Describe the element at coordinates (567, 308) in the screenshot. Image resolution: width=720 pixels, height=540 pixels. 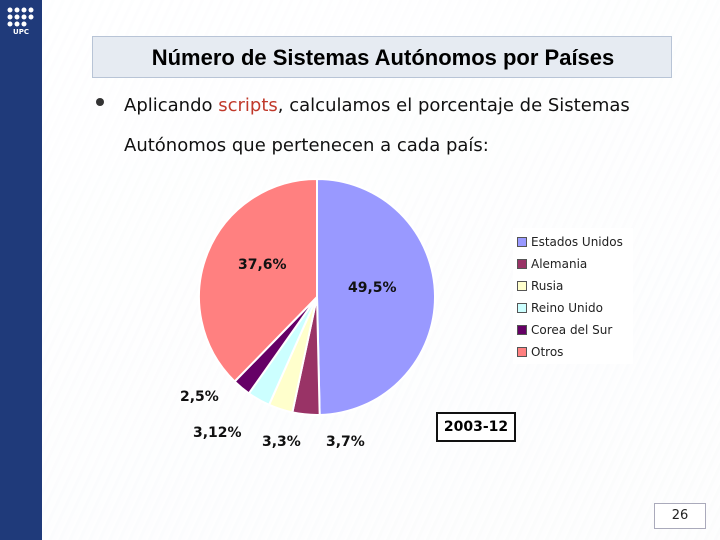
I see `legend-label: Reino Unido` at that location.